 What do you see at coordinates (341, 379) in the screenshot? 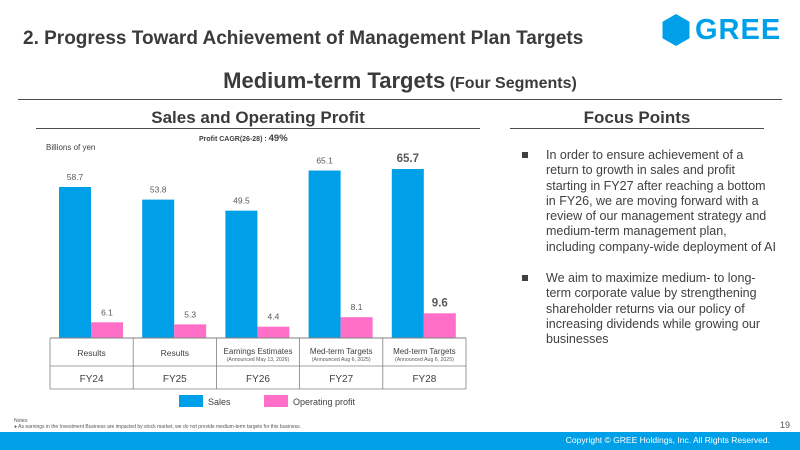
I see `fiscal-year-label: FY27` at bounding box center [341, 379].